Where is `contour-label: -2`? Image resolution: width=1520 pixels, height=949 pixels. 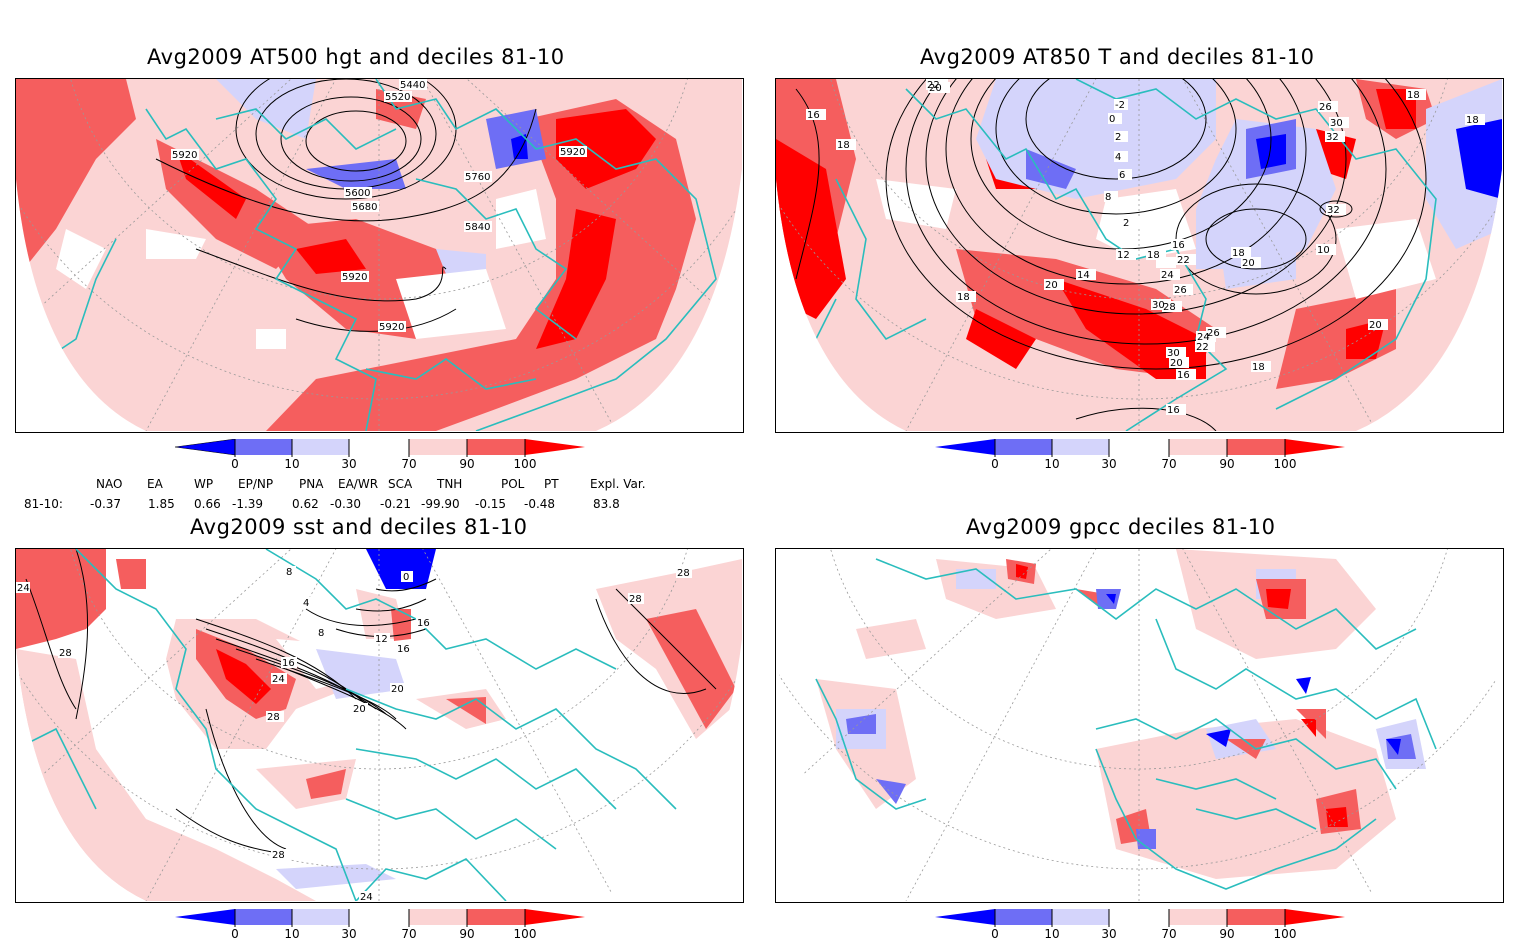
contour-label: -2 is located at coordinates (1120, 105).